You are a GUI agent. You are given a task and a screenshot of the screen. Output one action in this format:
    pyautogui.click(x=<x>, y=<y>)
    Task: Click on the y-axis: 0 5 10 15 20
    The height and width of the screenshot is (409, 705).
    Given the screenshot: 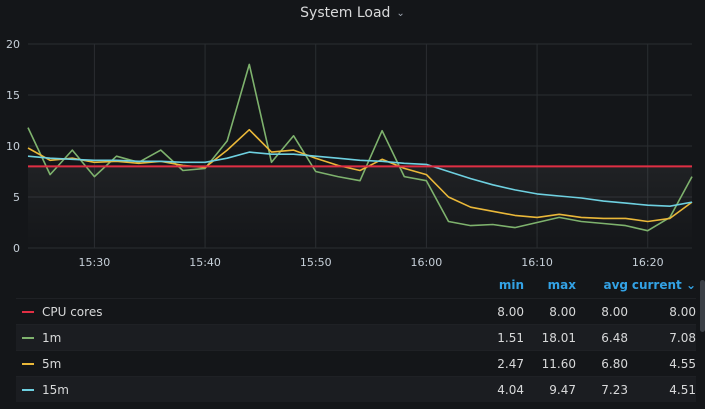 What is the action you would take?
    pyautogui.click(x=13, y=146)
    